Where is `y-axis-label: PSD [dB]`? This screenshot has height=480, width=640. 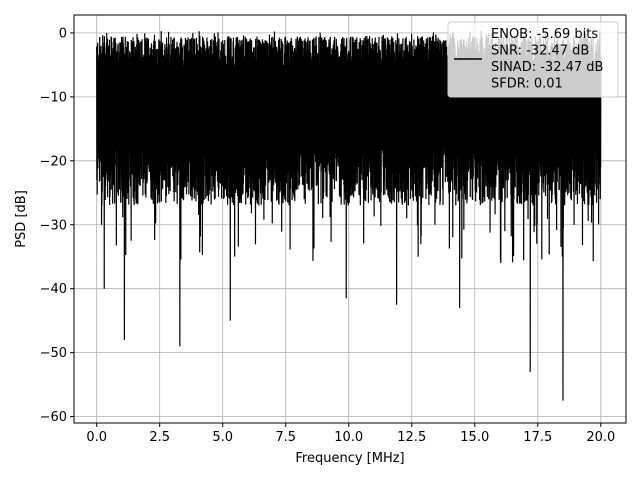
y-axis-label: PSD [dB] is located at coordinates (21, 219).